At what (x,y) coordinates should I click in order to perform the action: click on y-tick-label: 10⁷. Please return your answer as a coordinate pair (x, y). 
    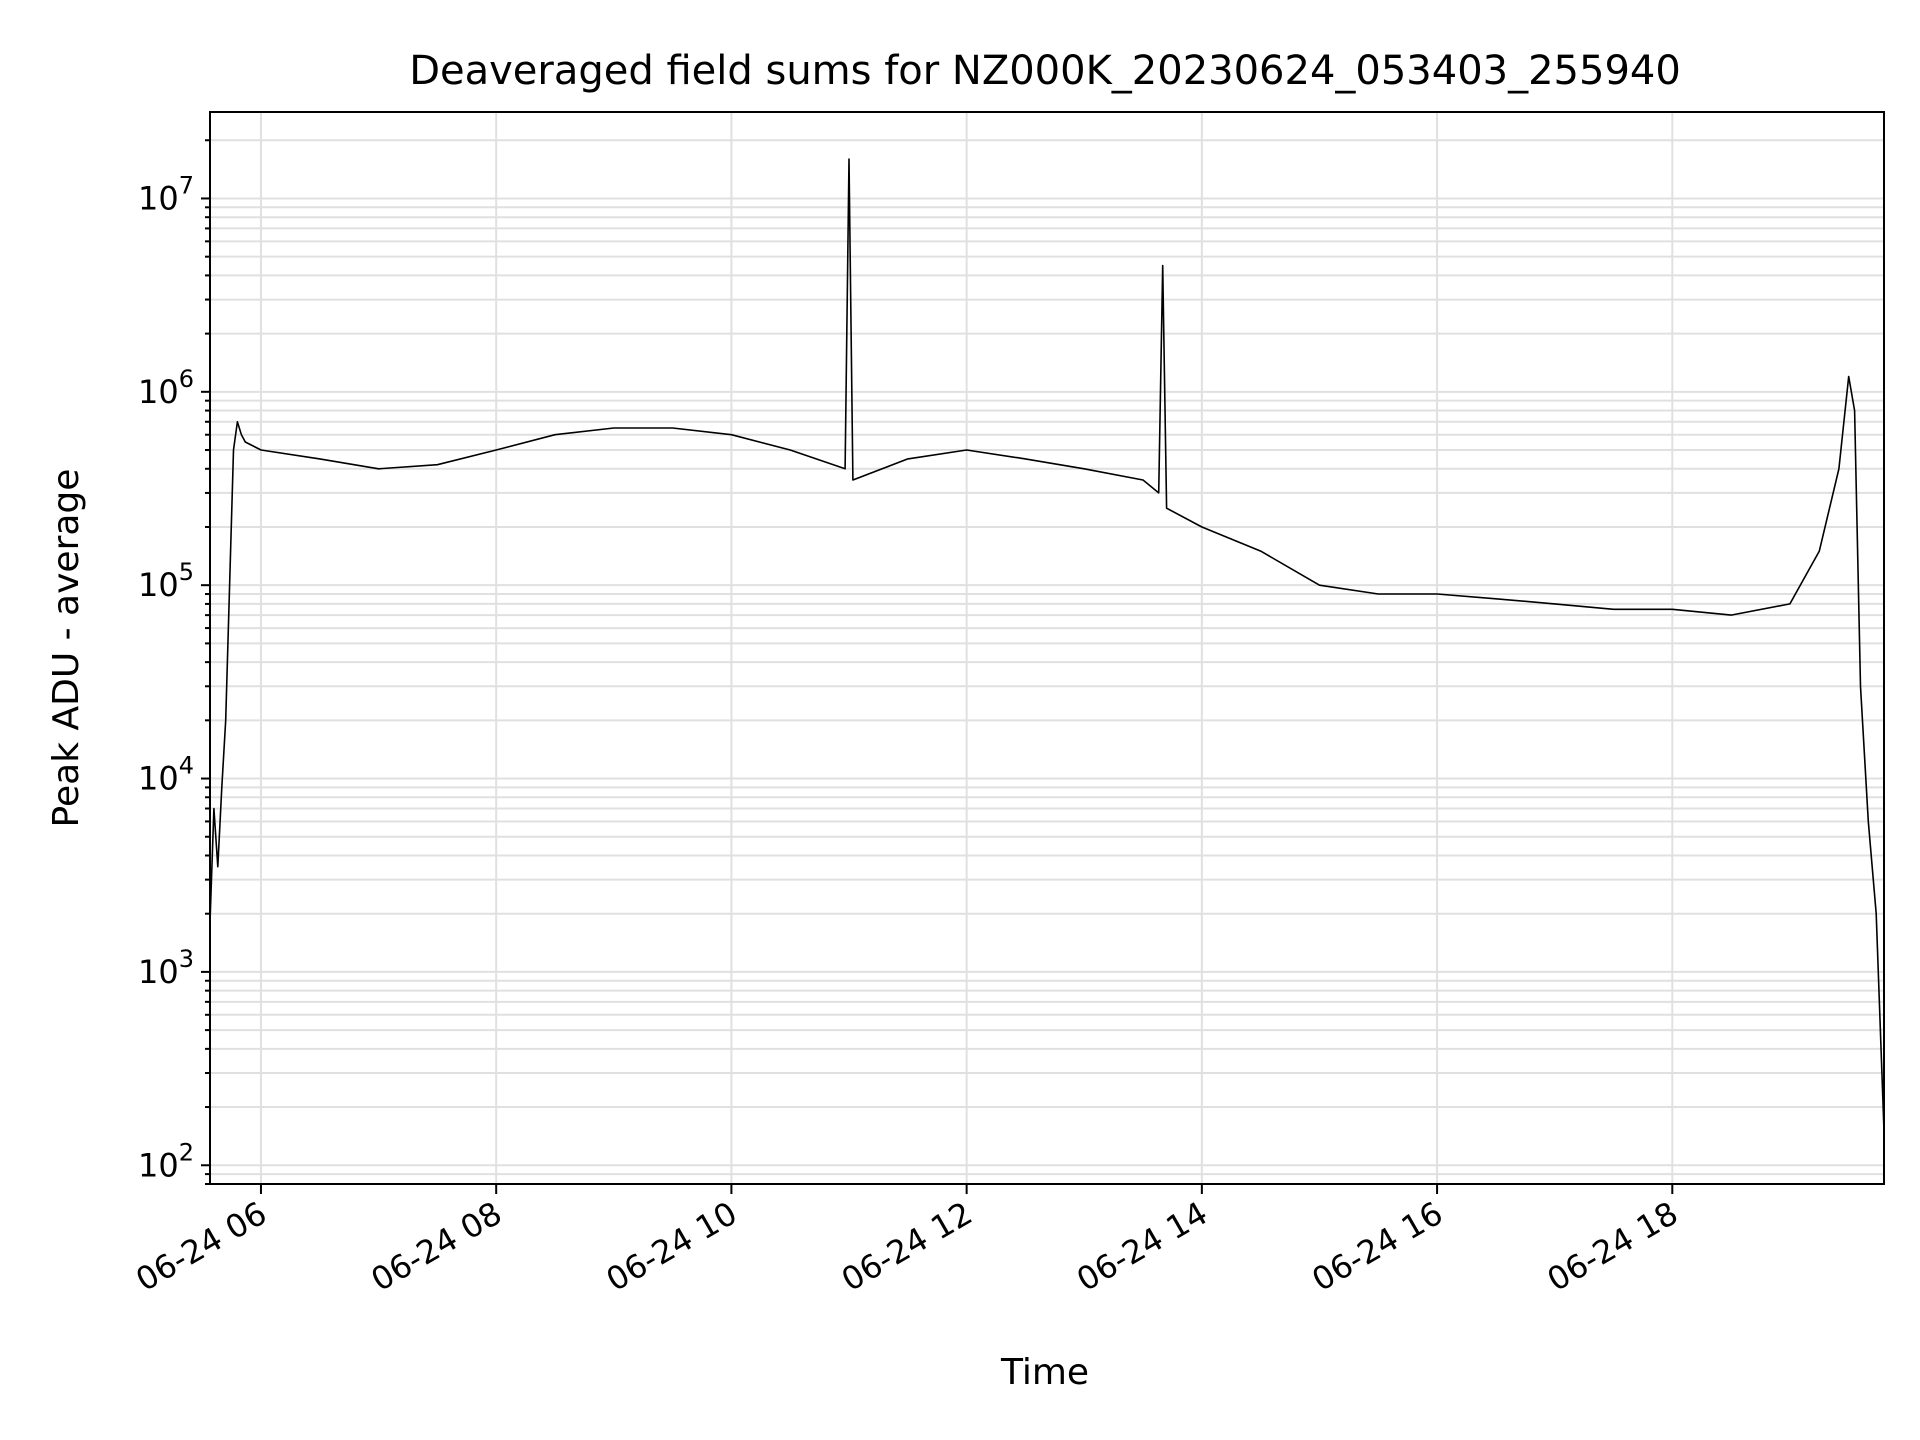
    Looking at the image, I should click on (166, 194).